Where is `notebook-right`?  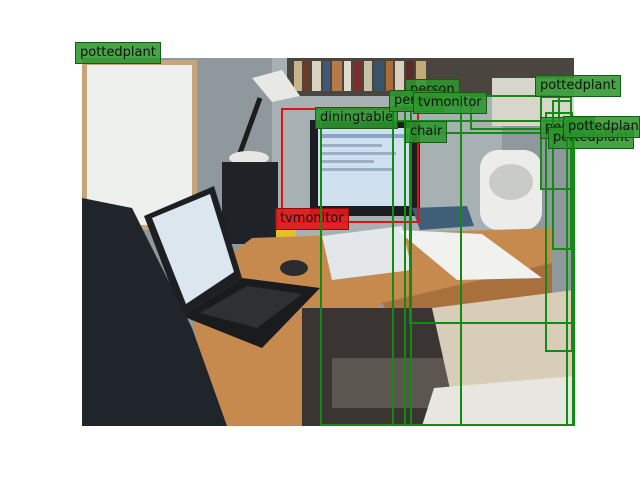
notebook-right is located at coordinates (469, 255).